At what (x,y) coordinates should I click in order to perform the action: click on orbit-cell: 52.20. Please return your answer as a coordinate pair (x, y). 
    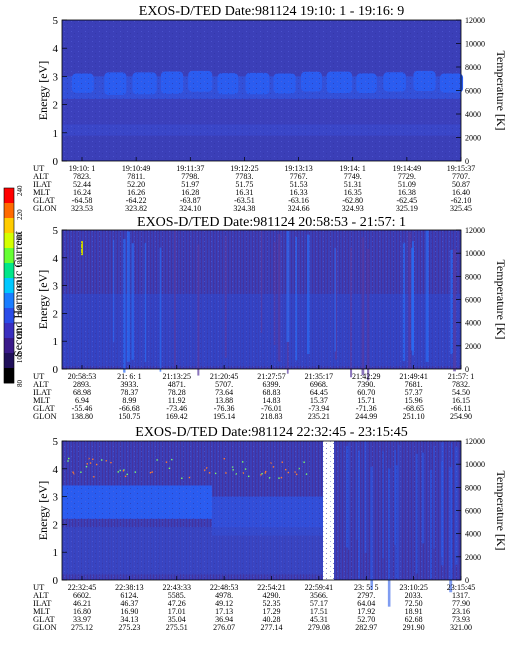
    Looking at the image, I should click on (136, 184).